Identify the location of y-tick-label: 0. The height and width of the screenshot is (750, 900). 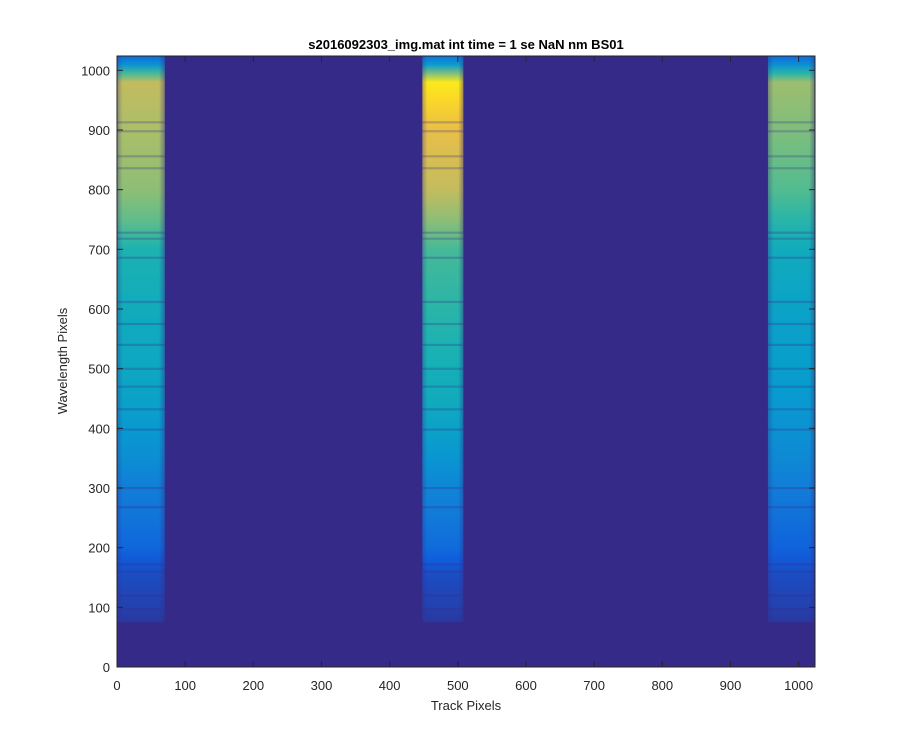
(106, 667).